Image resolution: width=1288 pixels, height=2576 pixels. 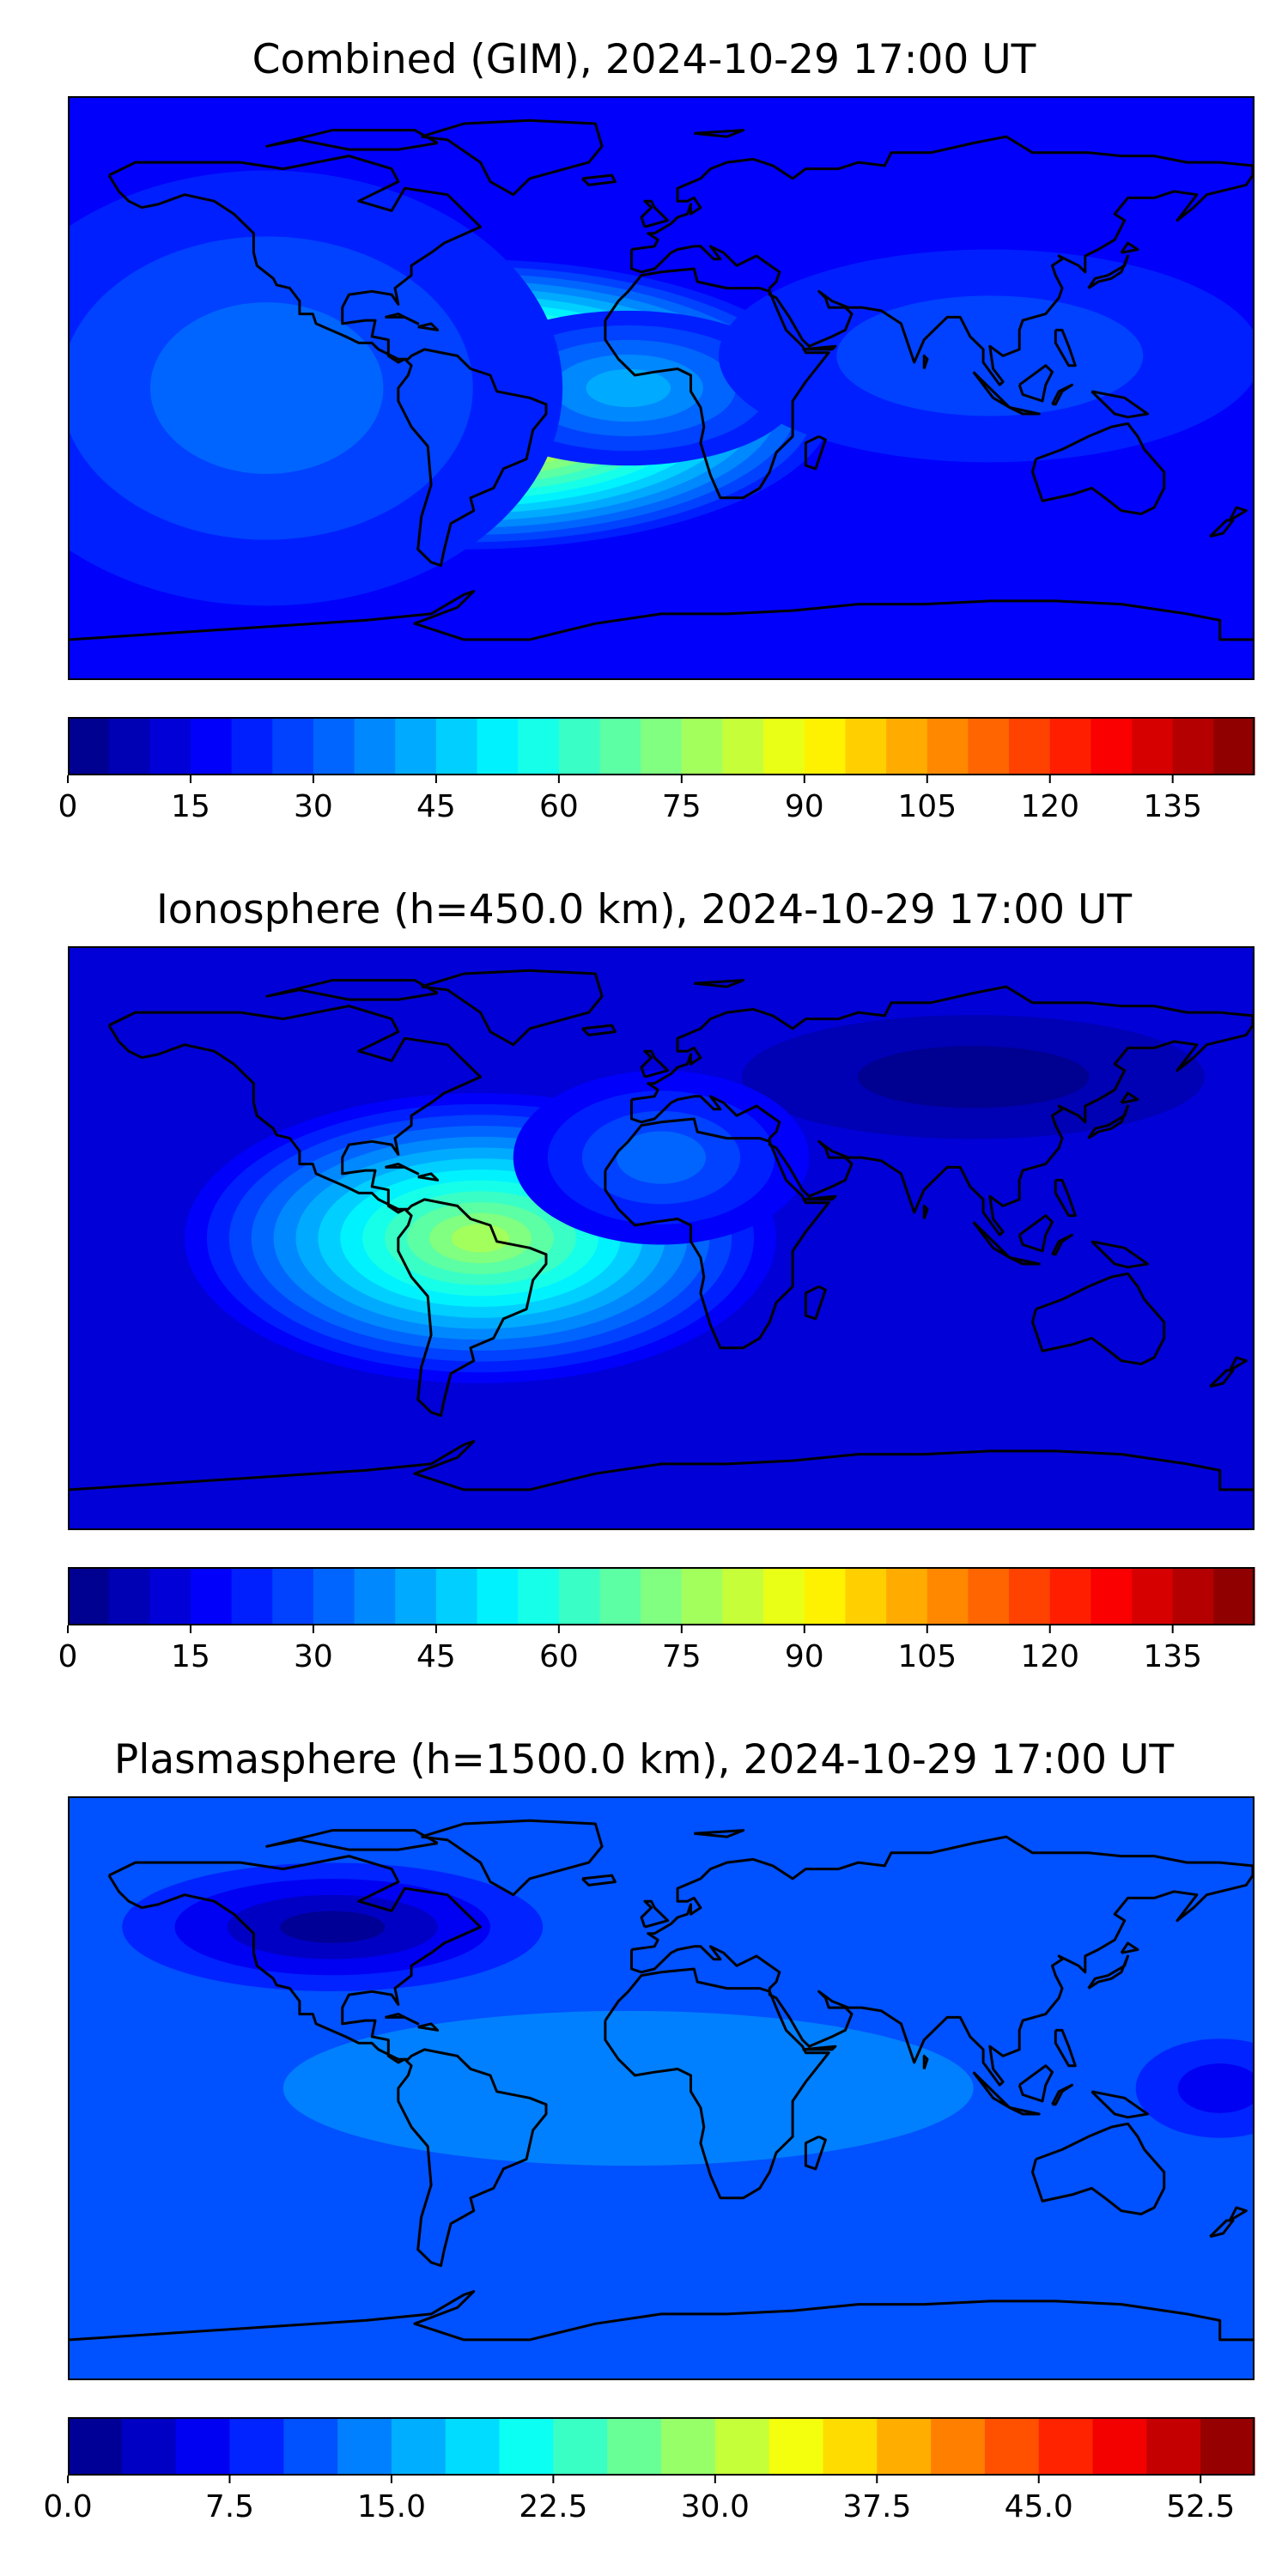 What do you see at coordinates (715, 2507) in the screenshot?
I see `colorbar-tick-label: 30.0` at bounding box center [715, 2507].